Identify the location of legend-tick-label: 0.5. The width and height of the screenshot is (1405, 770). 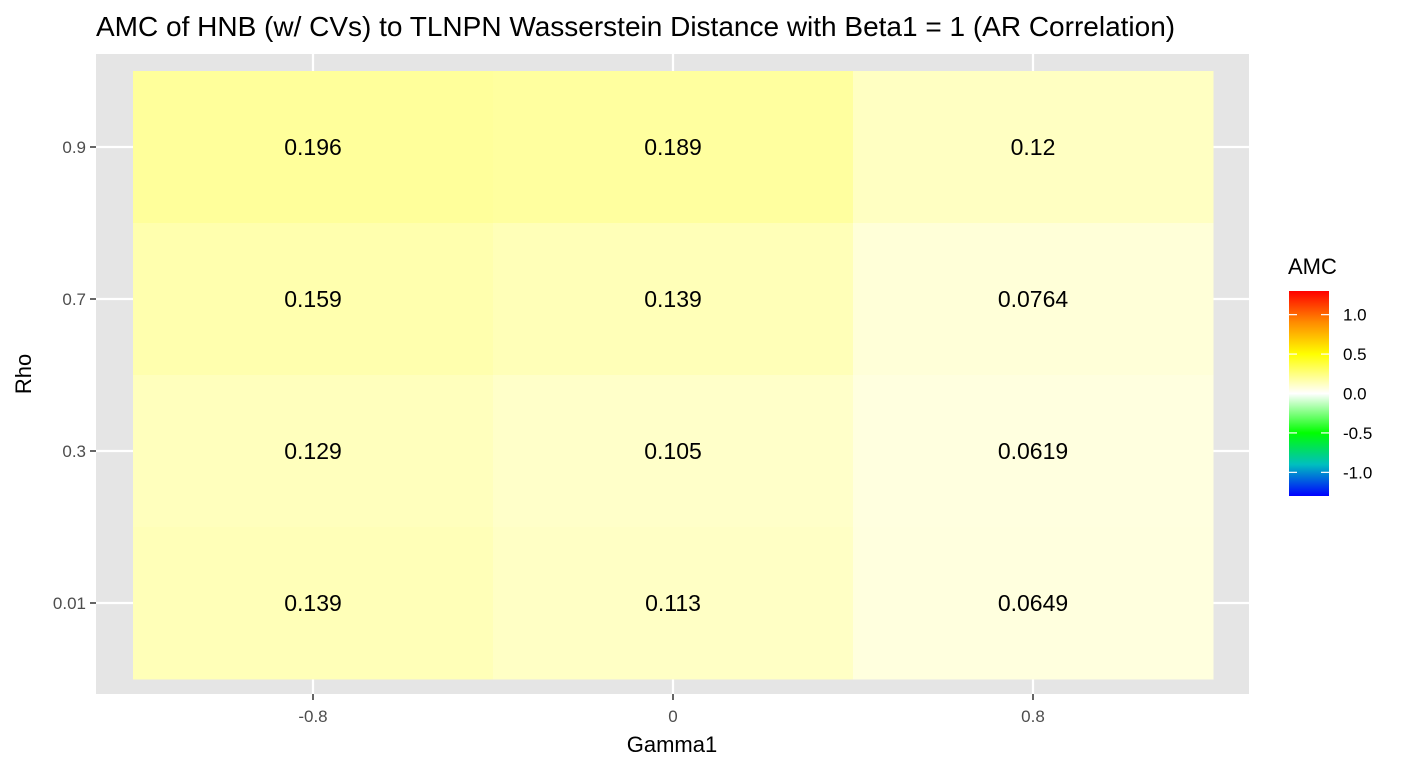
(1355, 354).